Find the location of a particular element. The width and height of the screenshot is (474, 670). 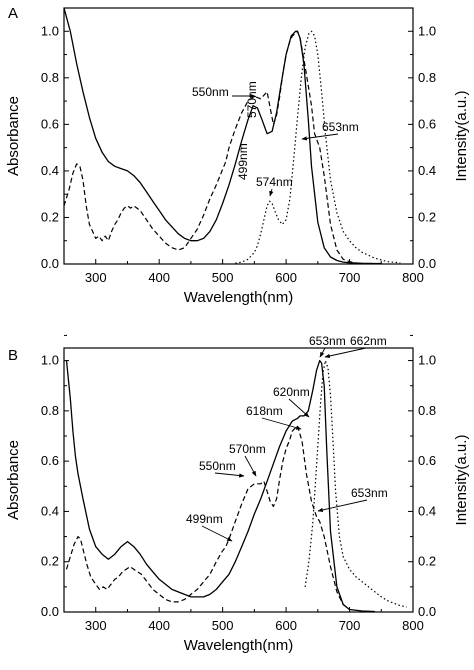

annotation-label: 574nm is located at coordinates (274, 182).